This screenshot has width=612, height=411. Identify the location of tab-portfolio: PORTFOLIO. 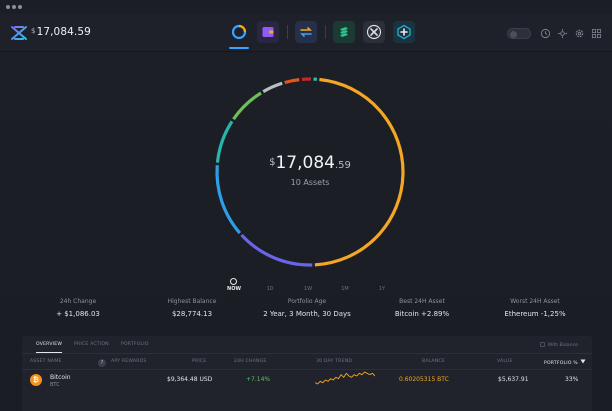
(135, 344).